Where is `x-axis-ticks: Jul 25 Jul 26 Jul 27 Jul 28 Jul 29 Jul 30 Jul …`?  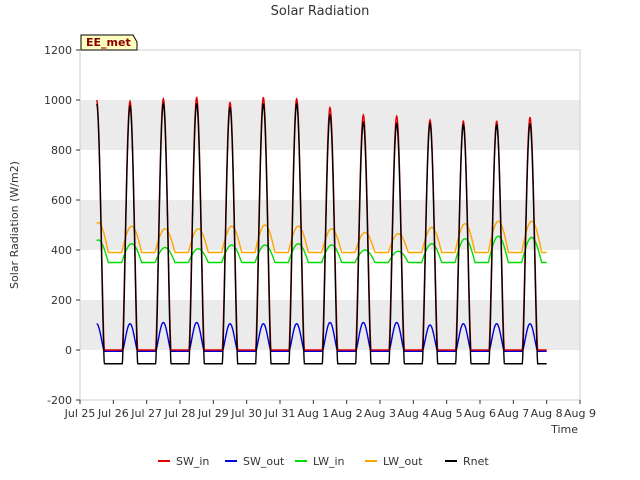
x-axis-ticks: Jul 25 Jul 26 Jul 27 Jul 28 Jul 29 Jul 30 Jul … is located at coordinates (330, 410).